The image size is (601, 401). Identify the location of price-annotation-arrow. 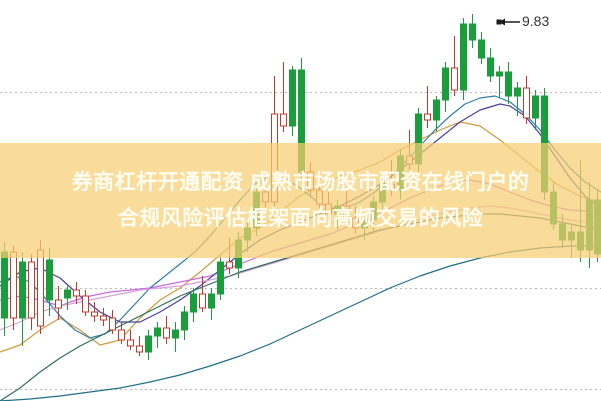
(508, 22).